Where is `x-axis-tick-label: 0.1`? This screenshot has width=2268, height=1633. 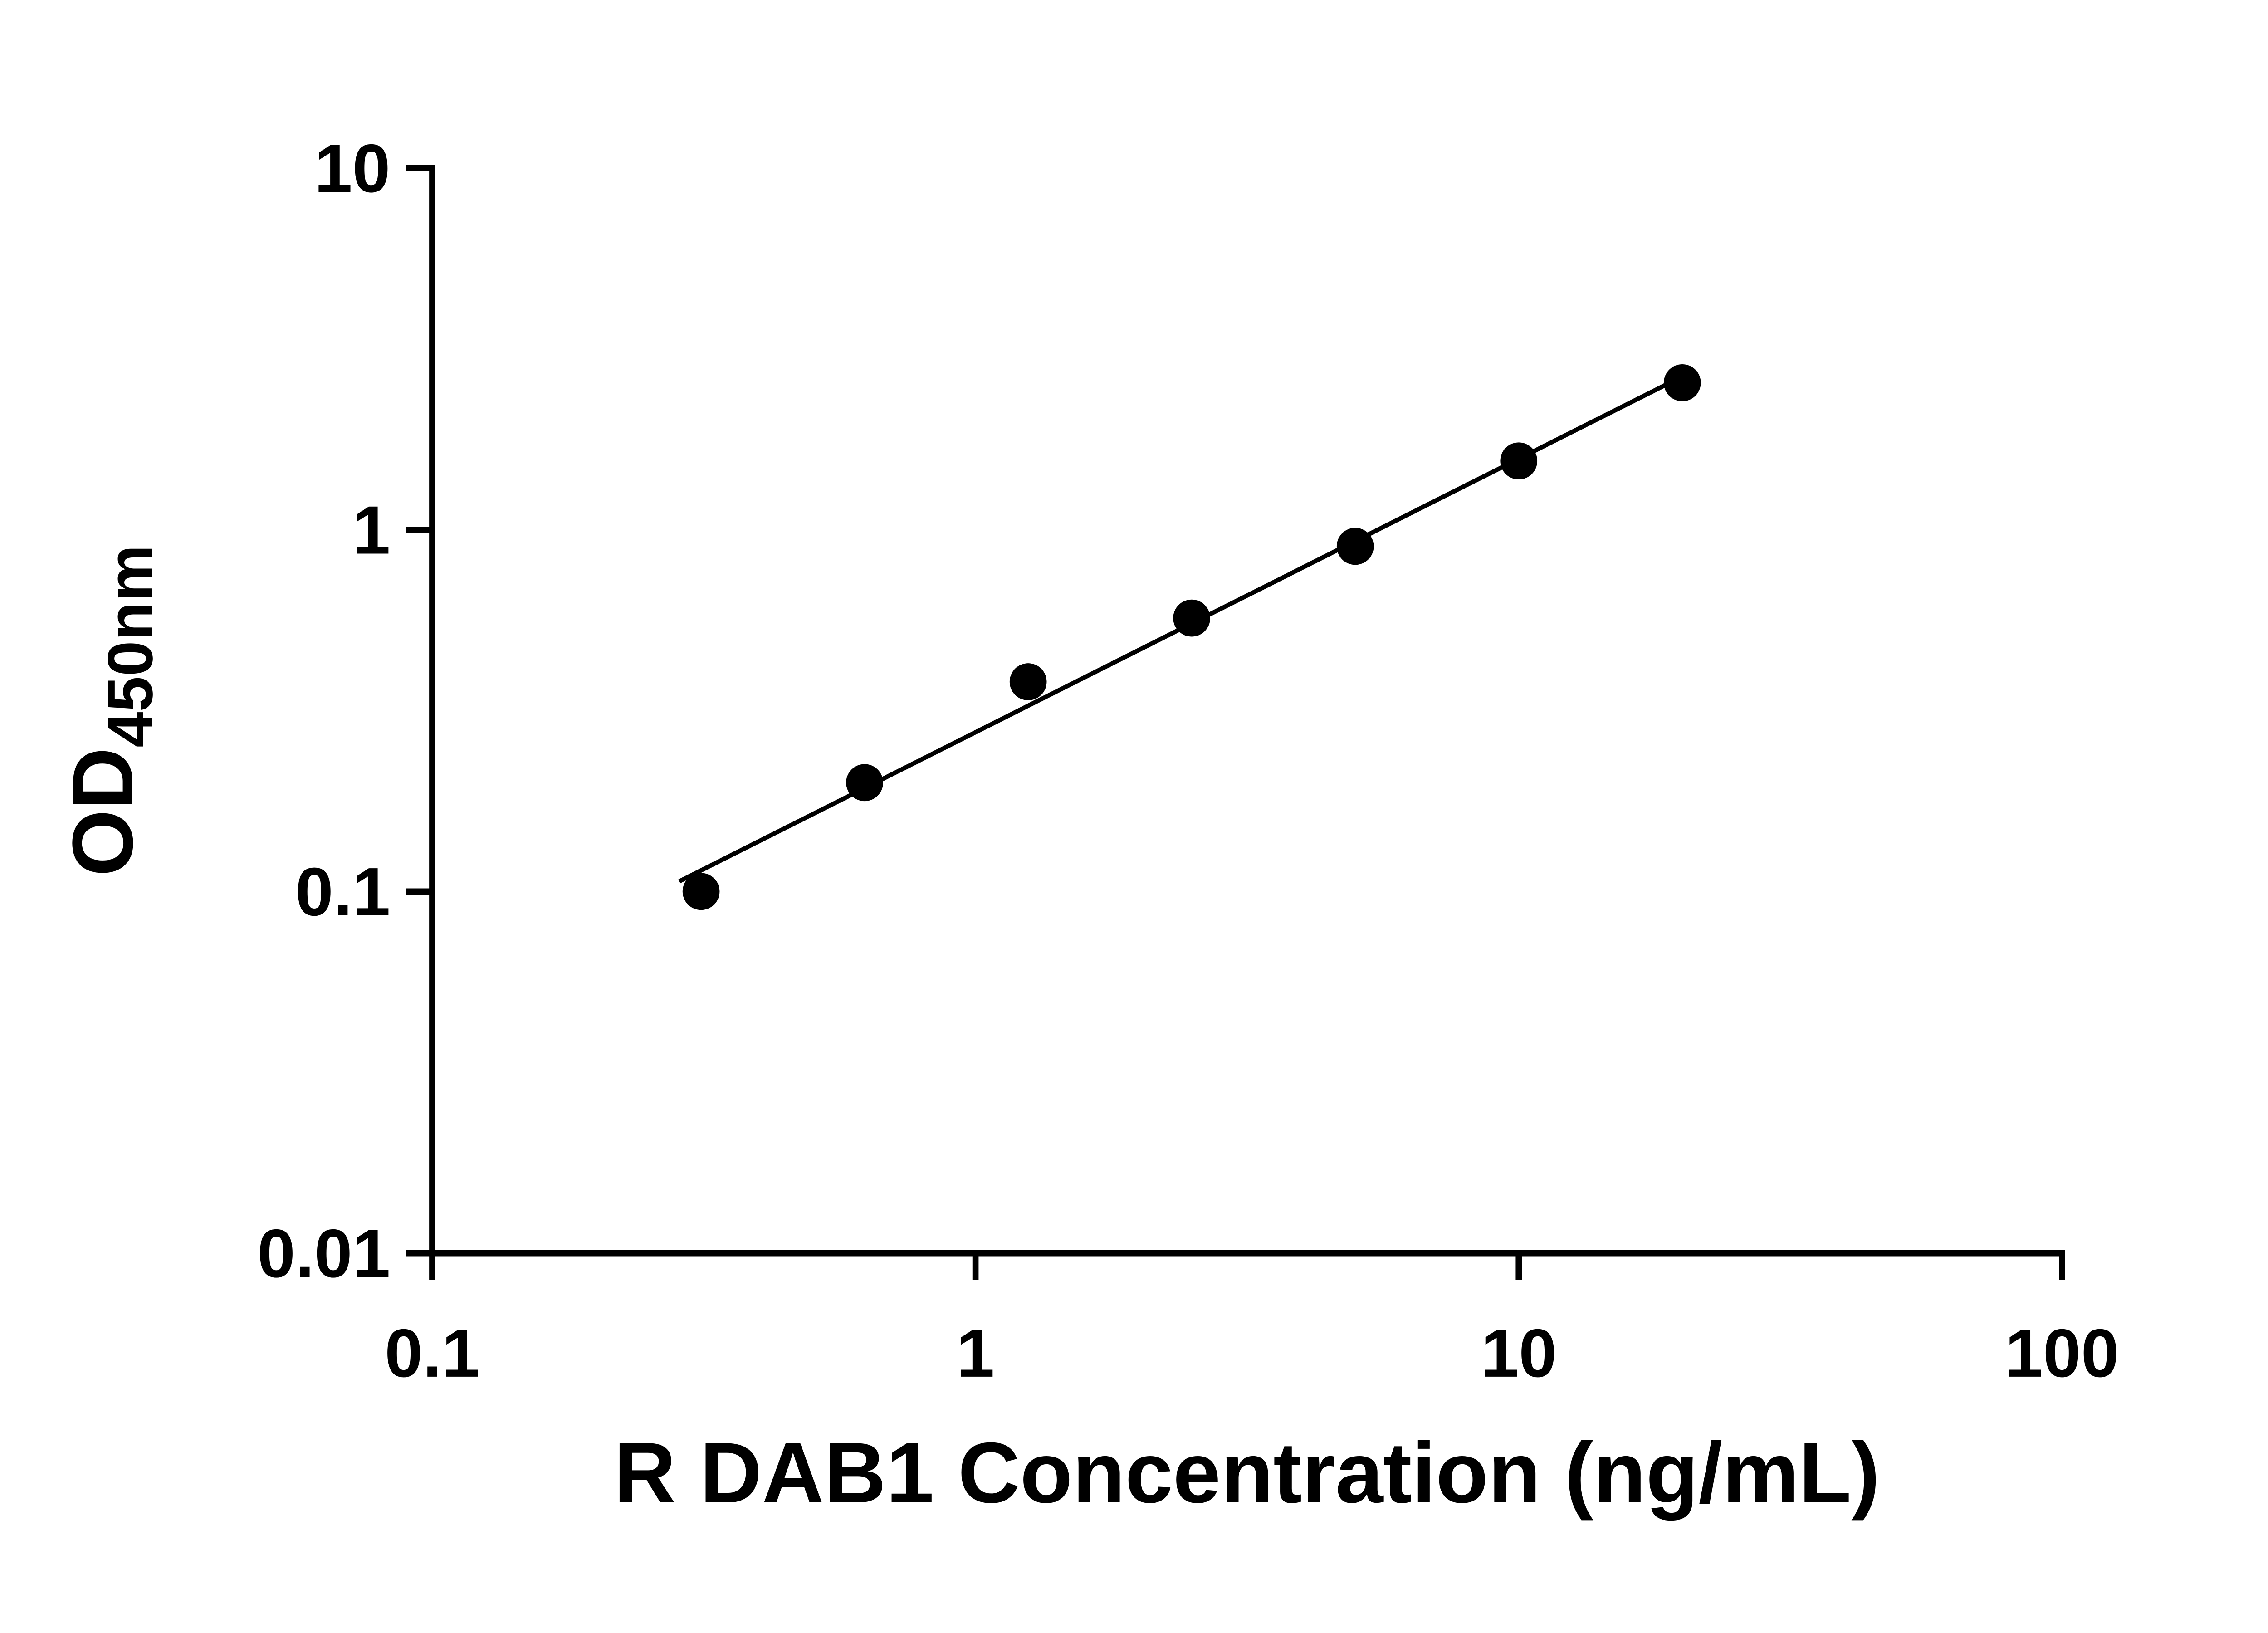 x-axis-tick-label: 0.1 is located at coordinates (432, 1353).